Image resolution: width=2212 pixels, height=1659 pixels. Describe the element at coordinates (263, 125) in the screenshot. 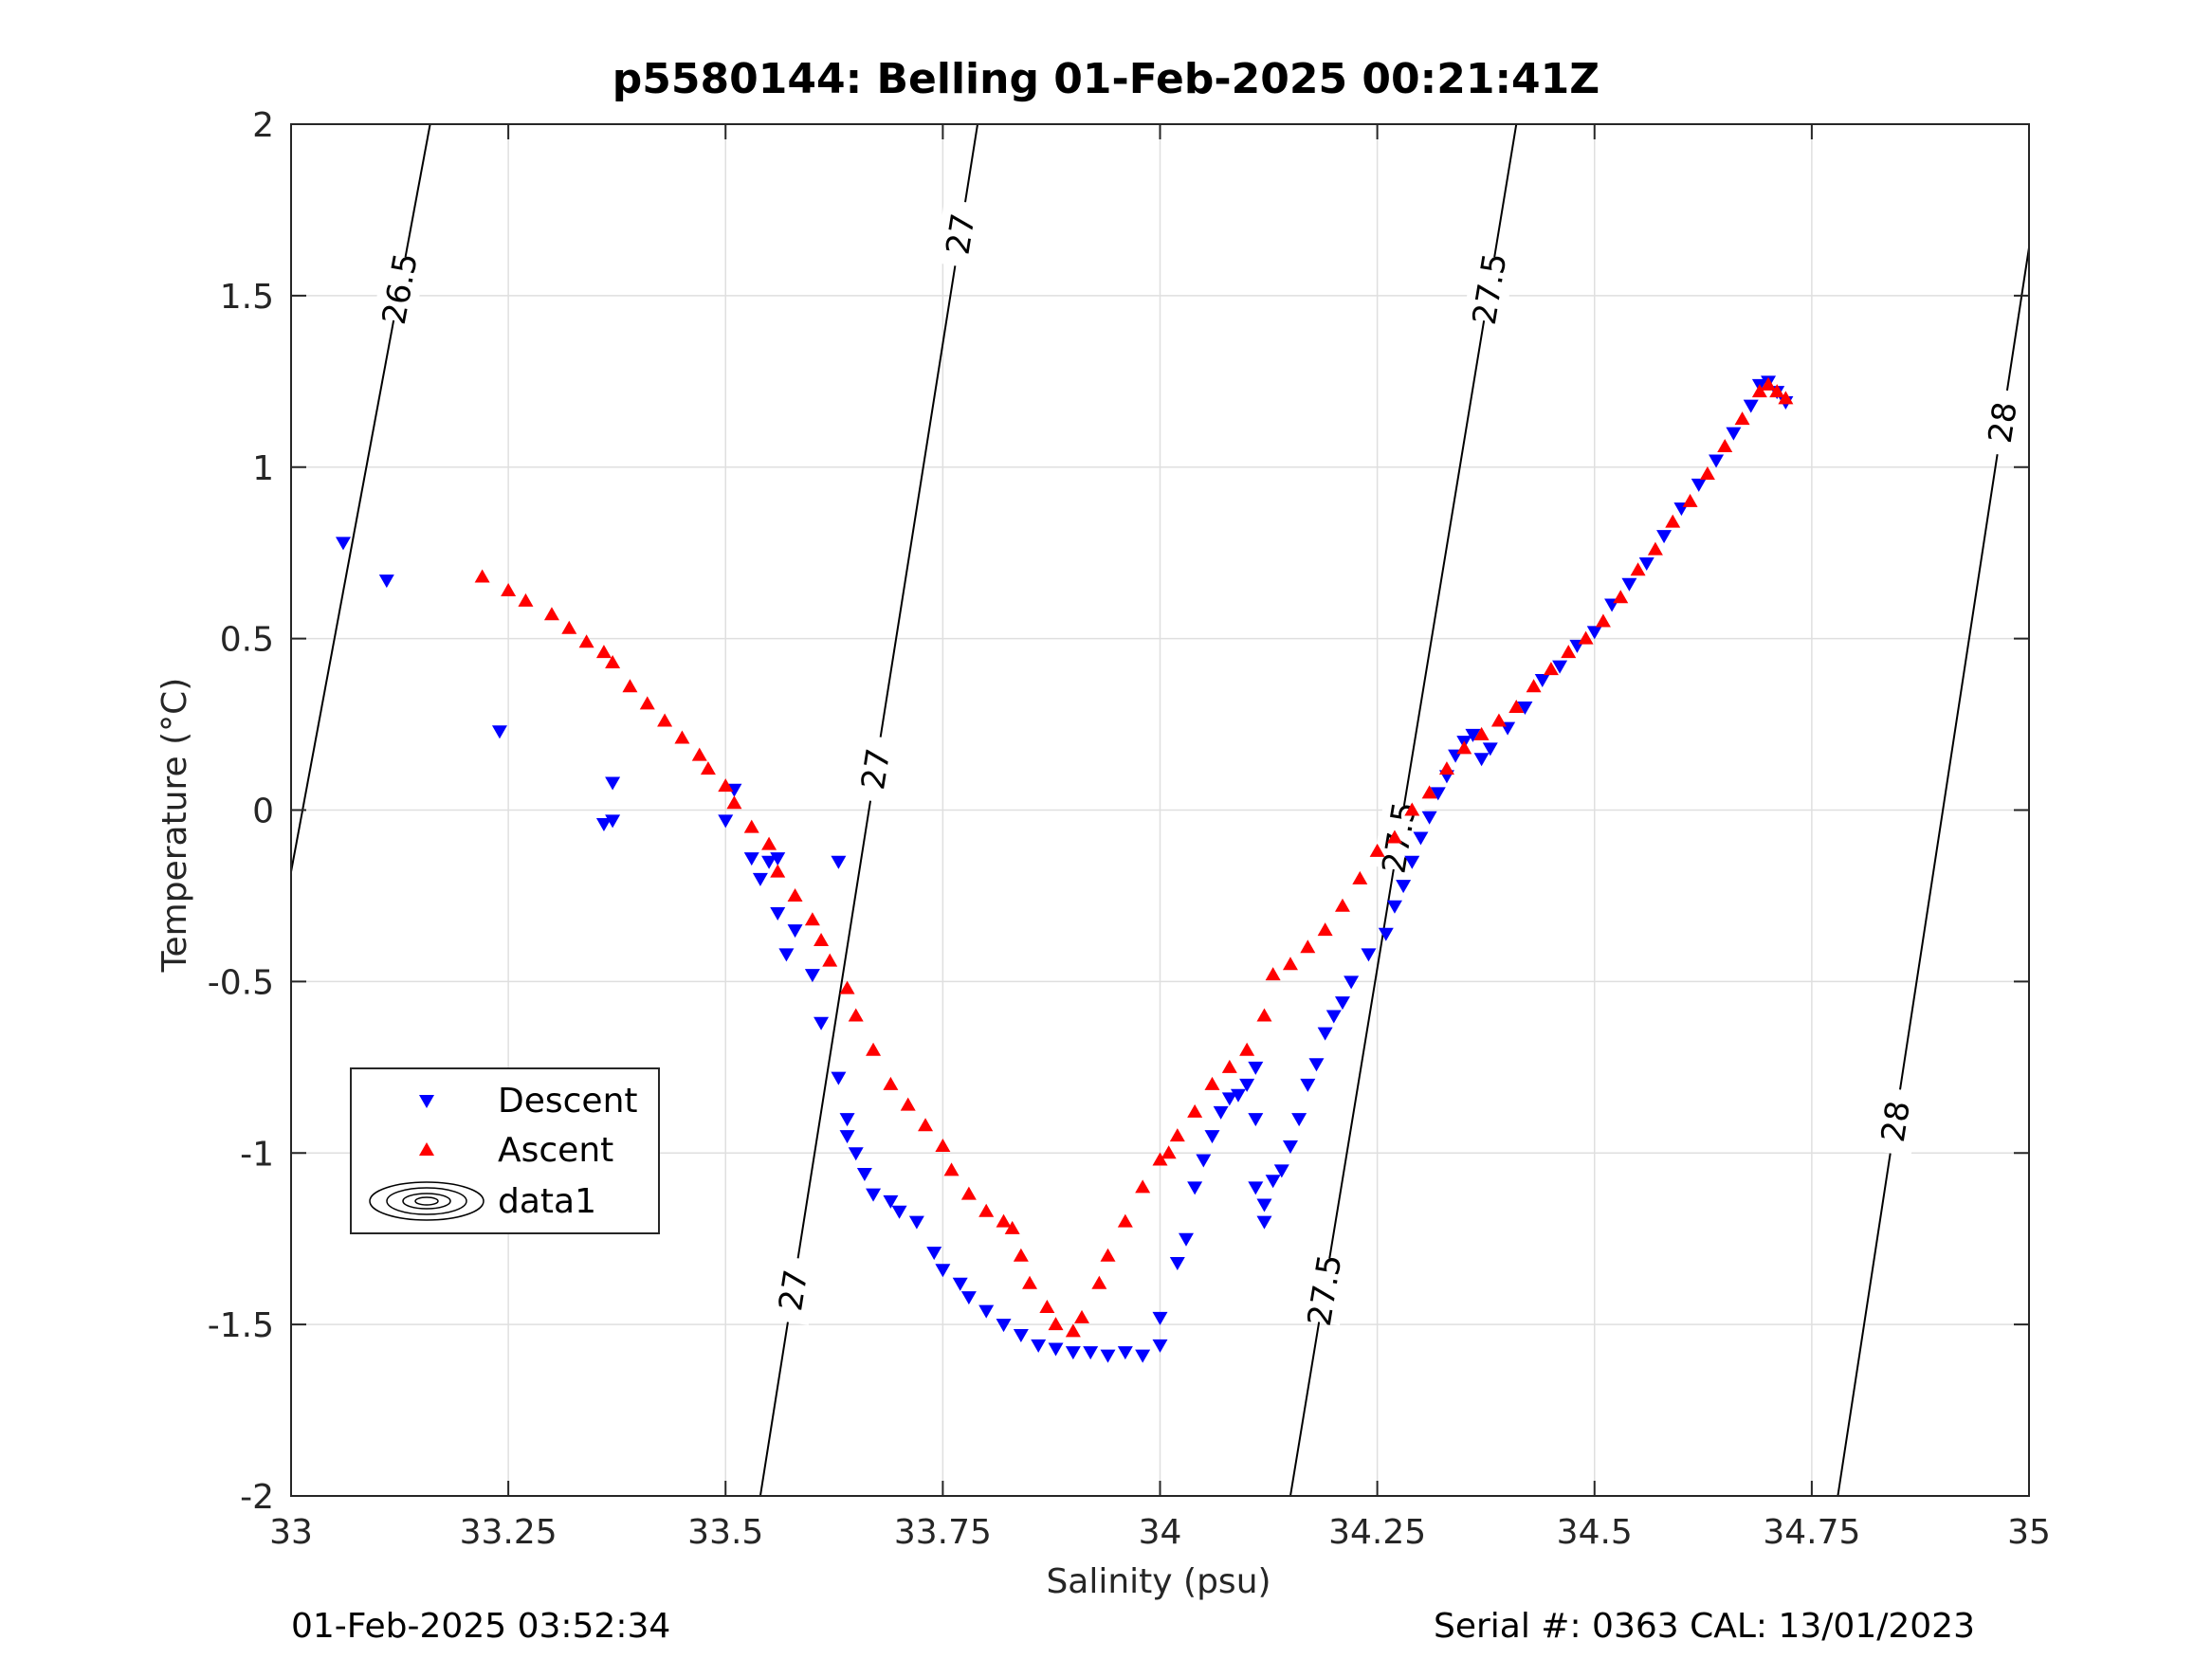

I see `y-tick-label: 2` at that location.